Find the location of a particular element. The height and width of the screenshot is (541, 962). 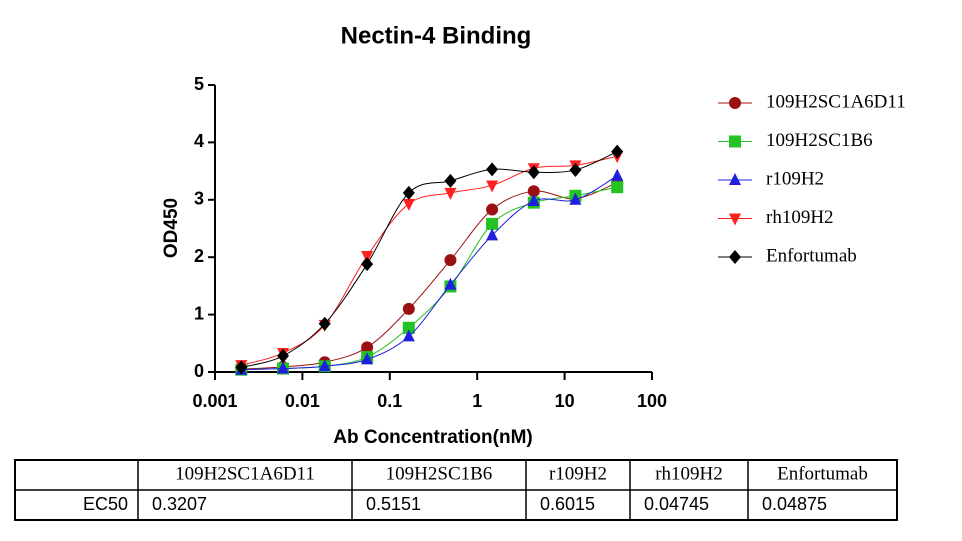

table-cell: 0.6015 is located at coordinates (567, 504).